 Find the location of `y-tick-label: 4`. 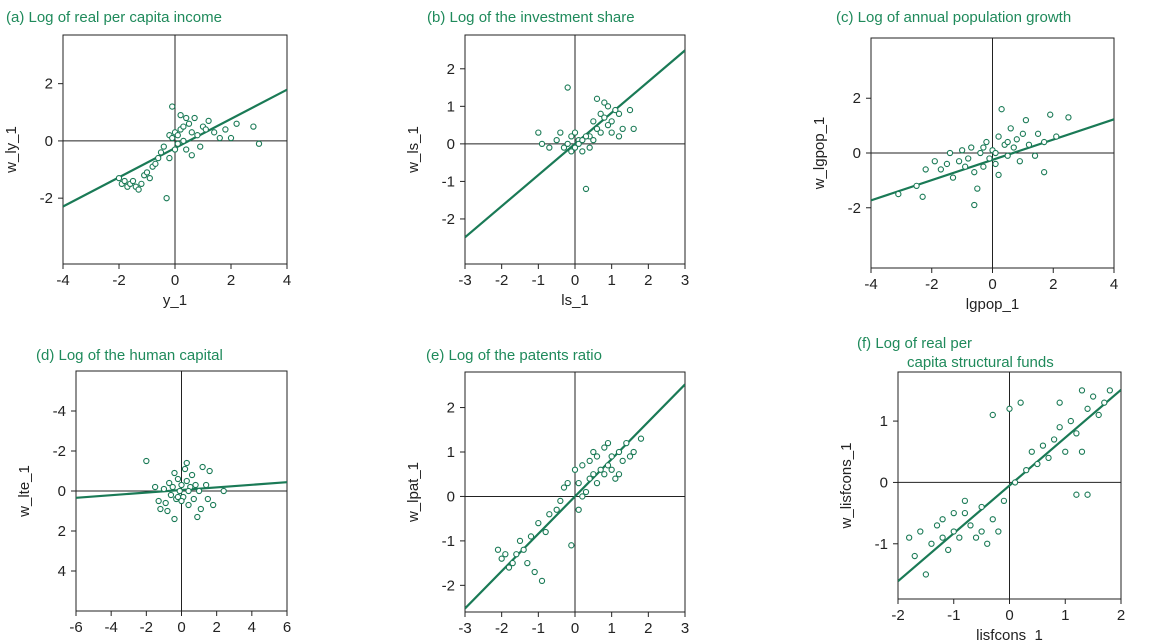

y-tick-label: 4 is located at coordinates (62, 571).